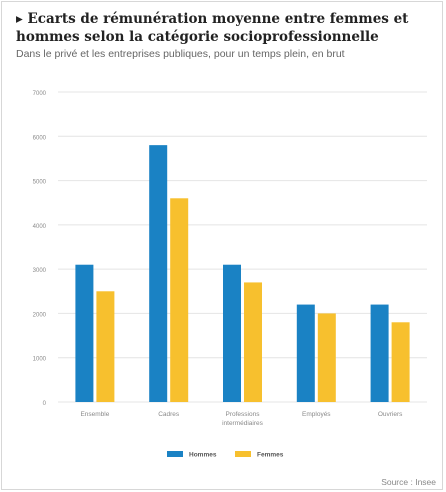  Describe the element at coordinates (94, 414) in the screenshot. I see `x-tick-label: Ensemble` at that location.